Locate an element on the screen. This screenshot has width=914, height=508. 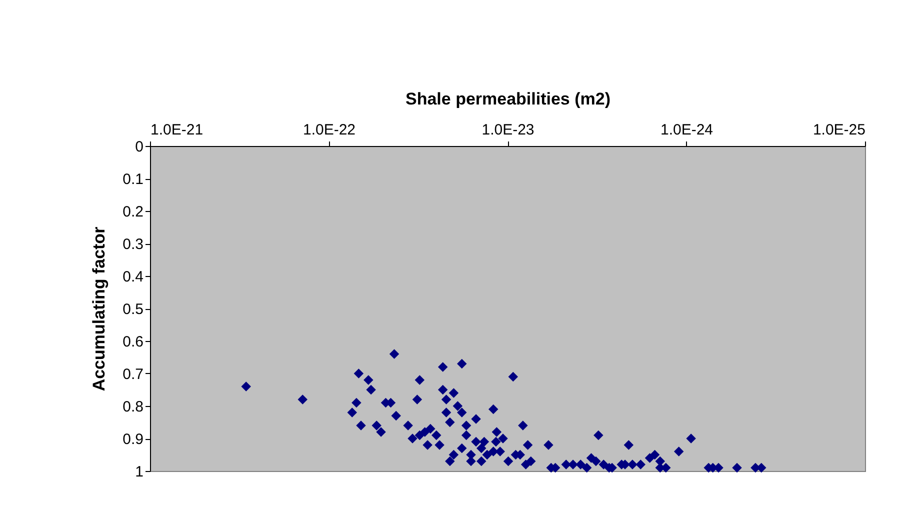
y-tick-label: 0.5 is located at coordinates (133, 309).